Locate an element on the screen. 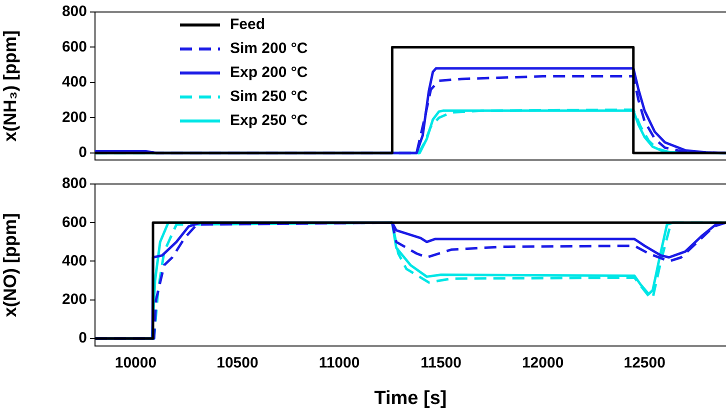 The width and height of the screenshot is (726, 414). y-axis-title: x(NO) [ppm] is located at coordinates (10, 265).